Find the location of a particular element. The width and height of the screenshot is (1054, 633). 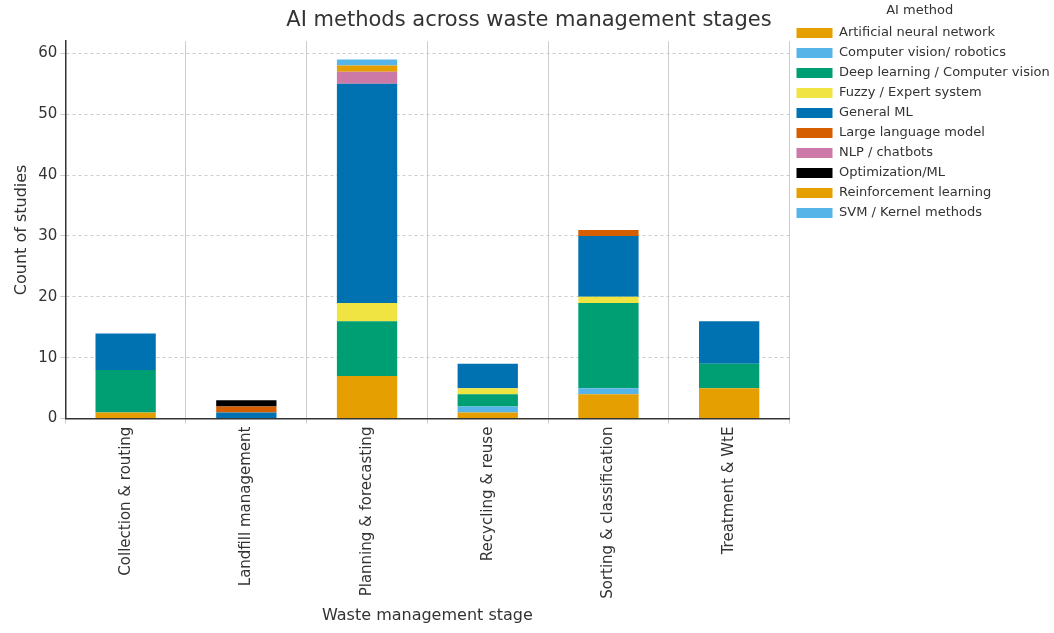

x-tick-label: Collection & routing is located at coordinates (124, 501).